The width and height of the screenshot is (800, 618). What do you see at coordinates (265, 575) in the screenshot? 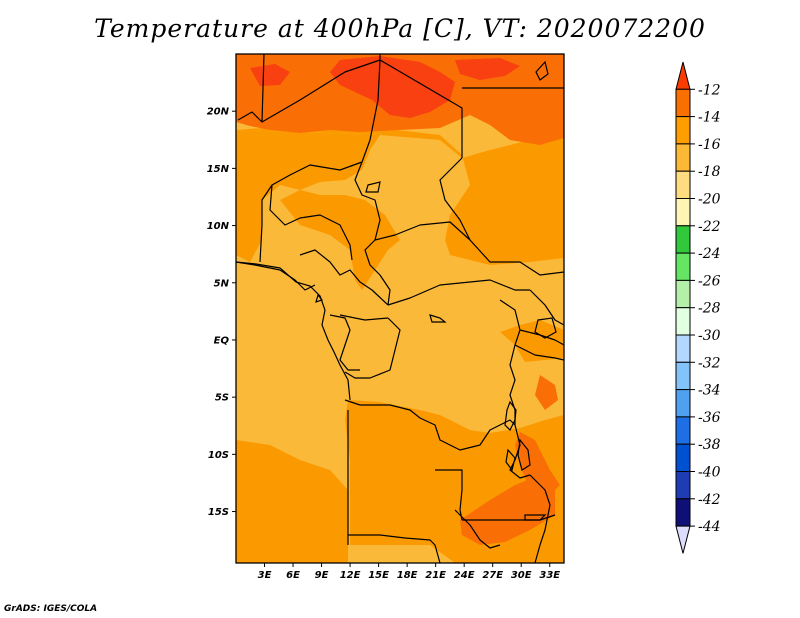
I see `lon-tick-label: 3E` at bounding box center [265, 575].